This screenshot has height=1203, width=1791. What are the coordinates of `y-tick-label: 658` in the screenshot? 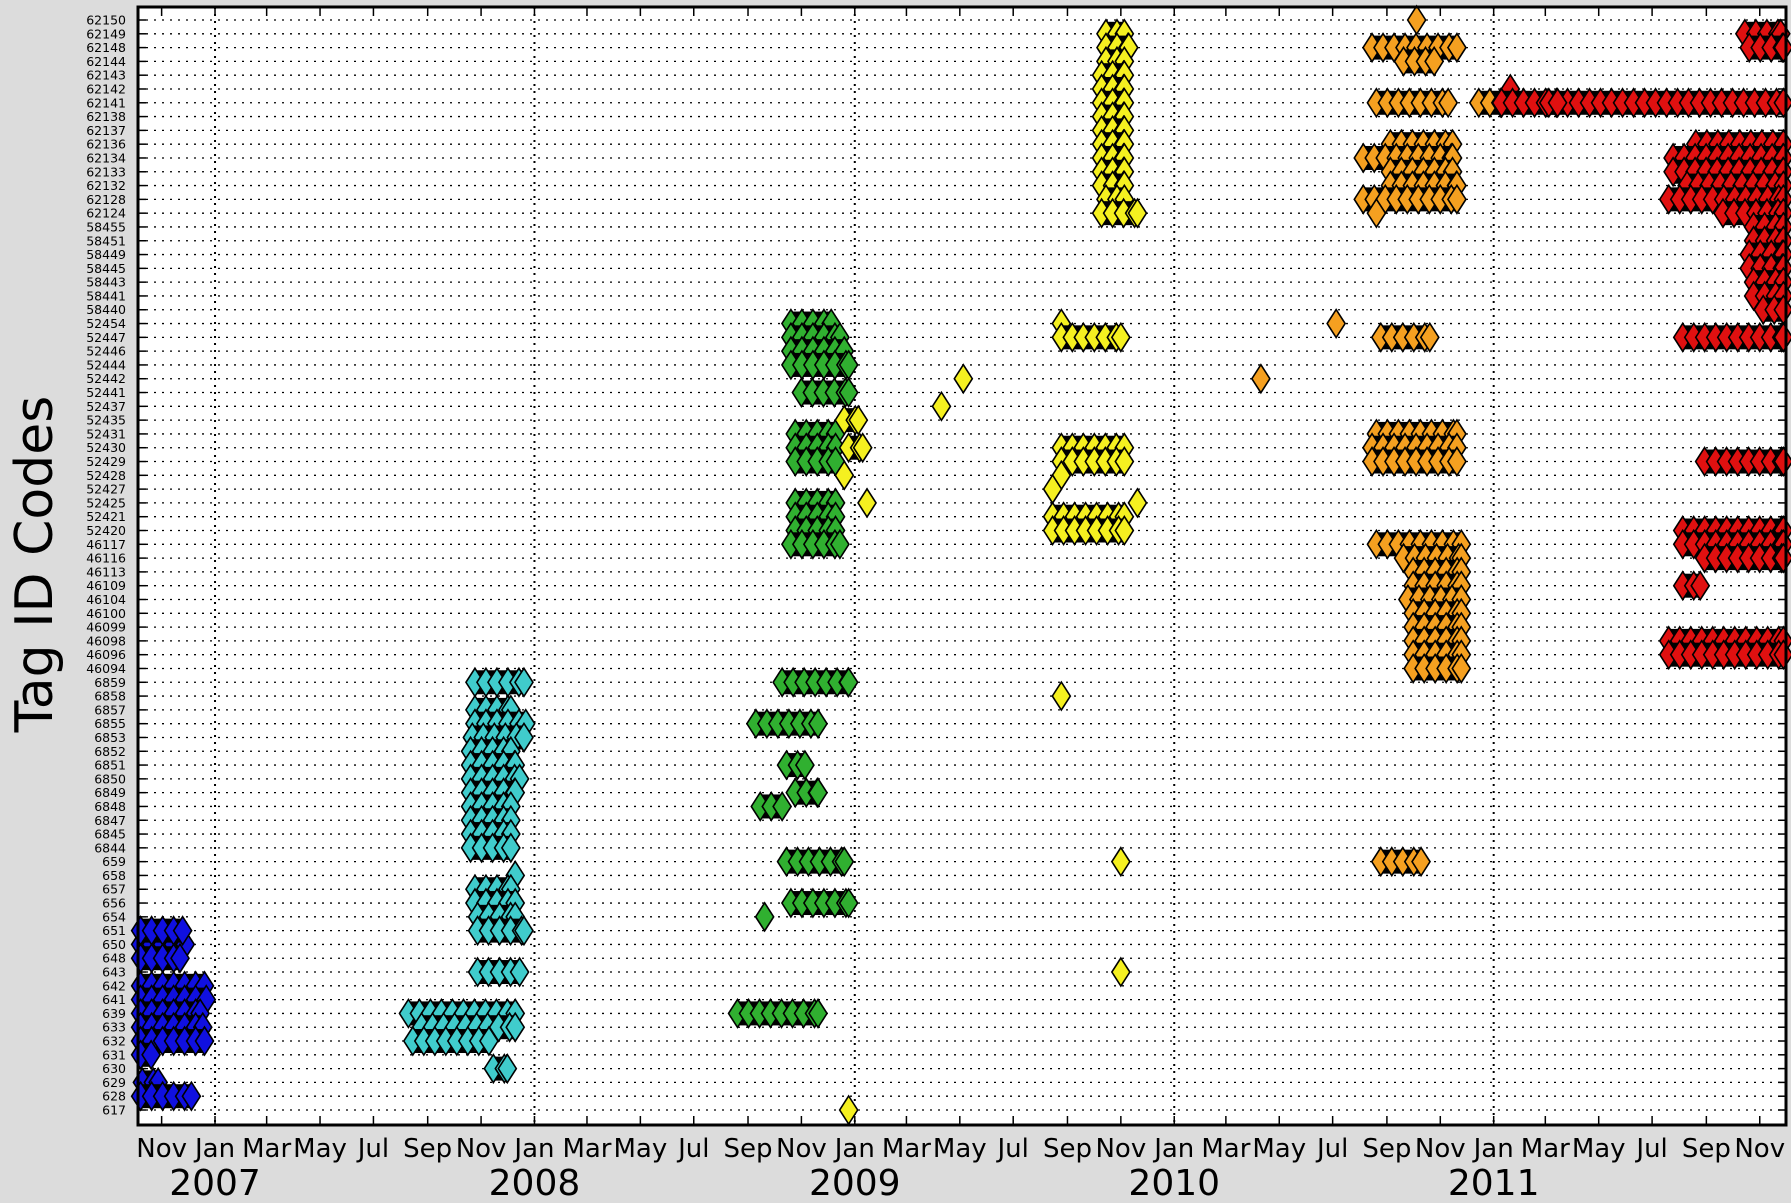 It's located at (114, 875).